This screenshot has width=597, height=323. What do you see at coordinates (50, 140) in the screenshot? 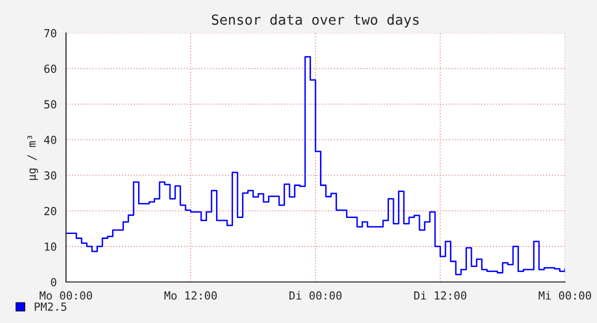
I see `y-tick-label: 40` at bounding box center [50, 140].